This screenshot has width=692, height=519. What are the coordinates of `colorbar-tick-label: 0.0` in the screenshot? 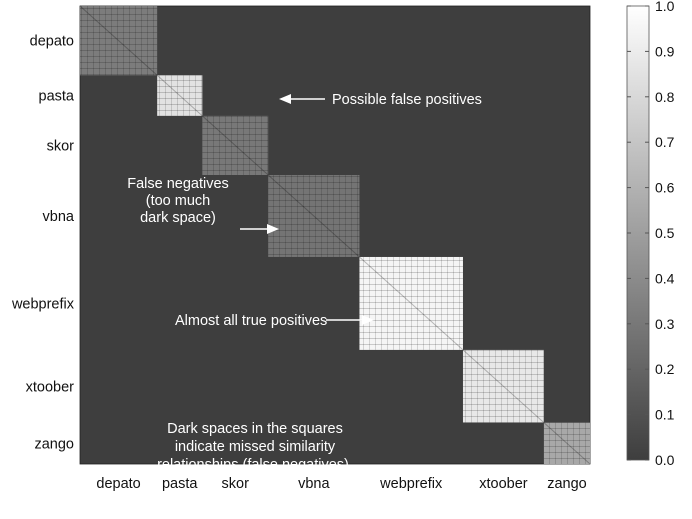 It's located at (665, 460).